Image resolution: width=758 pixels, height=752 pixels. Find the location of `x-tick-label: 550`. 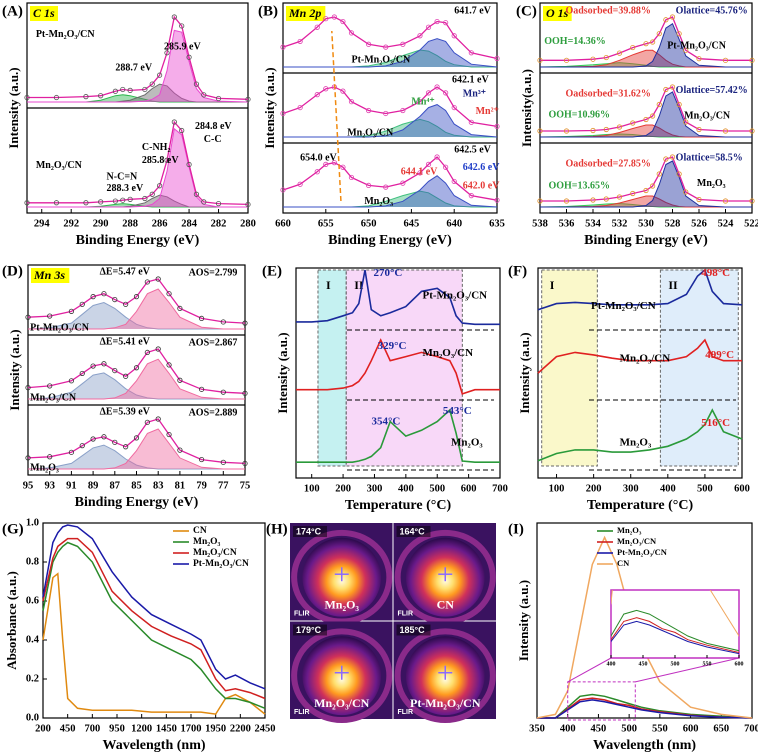

x-tick-label: 550 is located at coordinates (660, 728).